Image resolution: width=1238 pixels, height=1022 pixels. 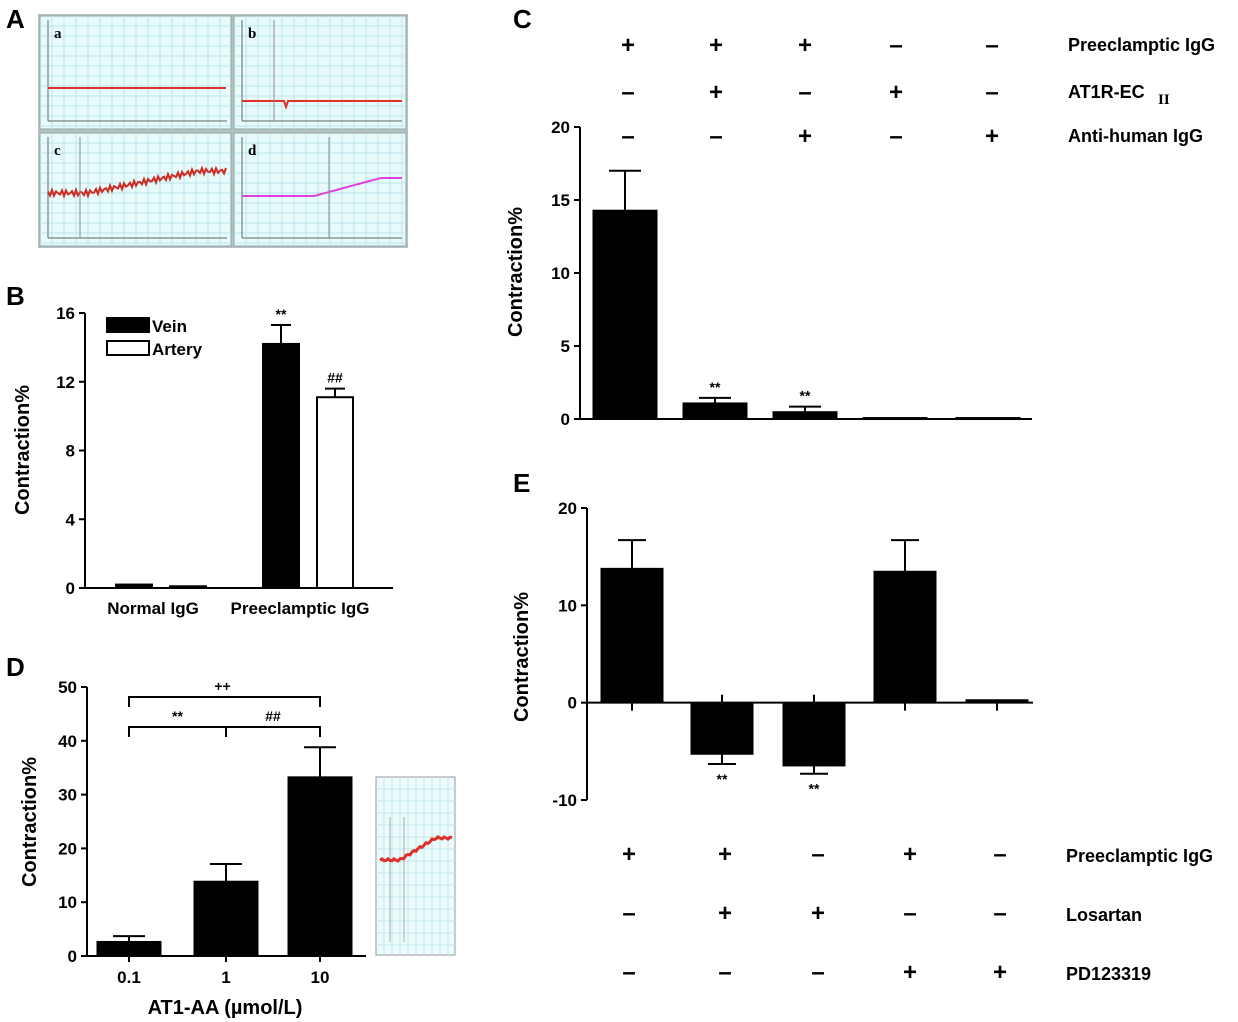 I want to click on panel-label-a: A, so click(x=15, y=19).